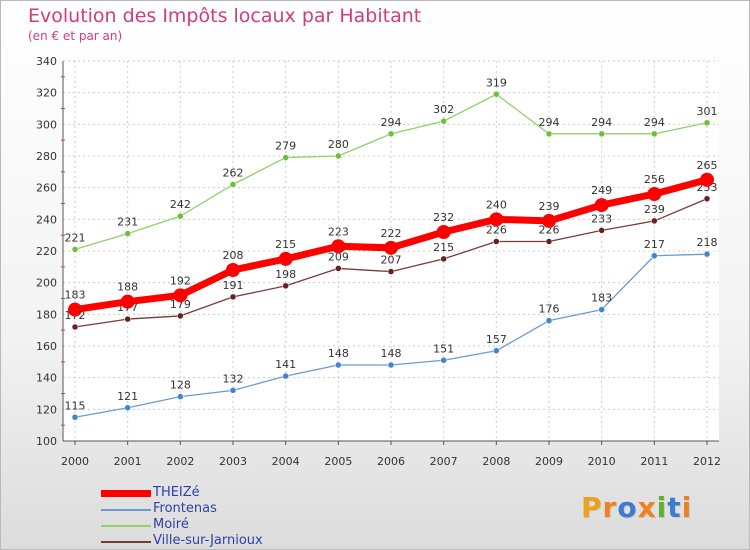 This screenshot has height=550, width=750. I want to click on data-label-theiz-: 183, so click(75, 295).